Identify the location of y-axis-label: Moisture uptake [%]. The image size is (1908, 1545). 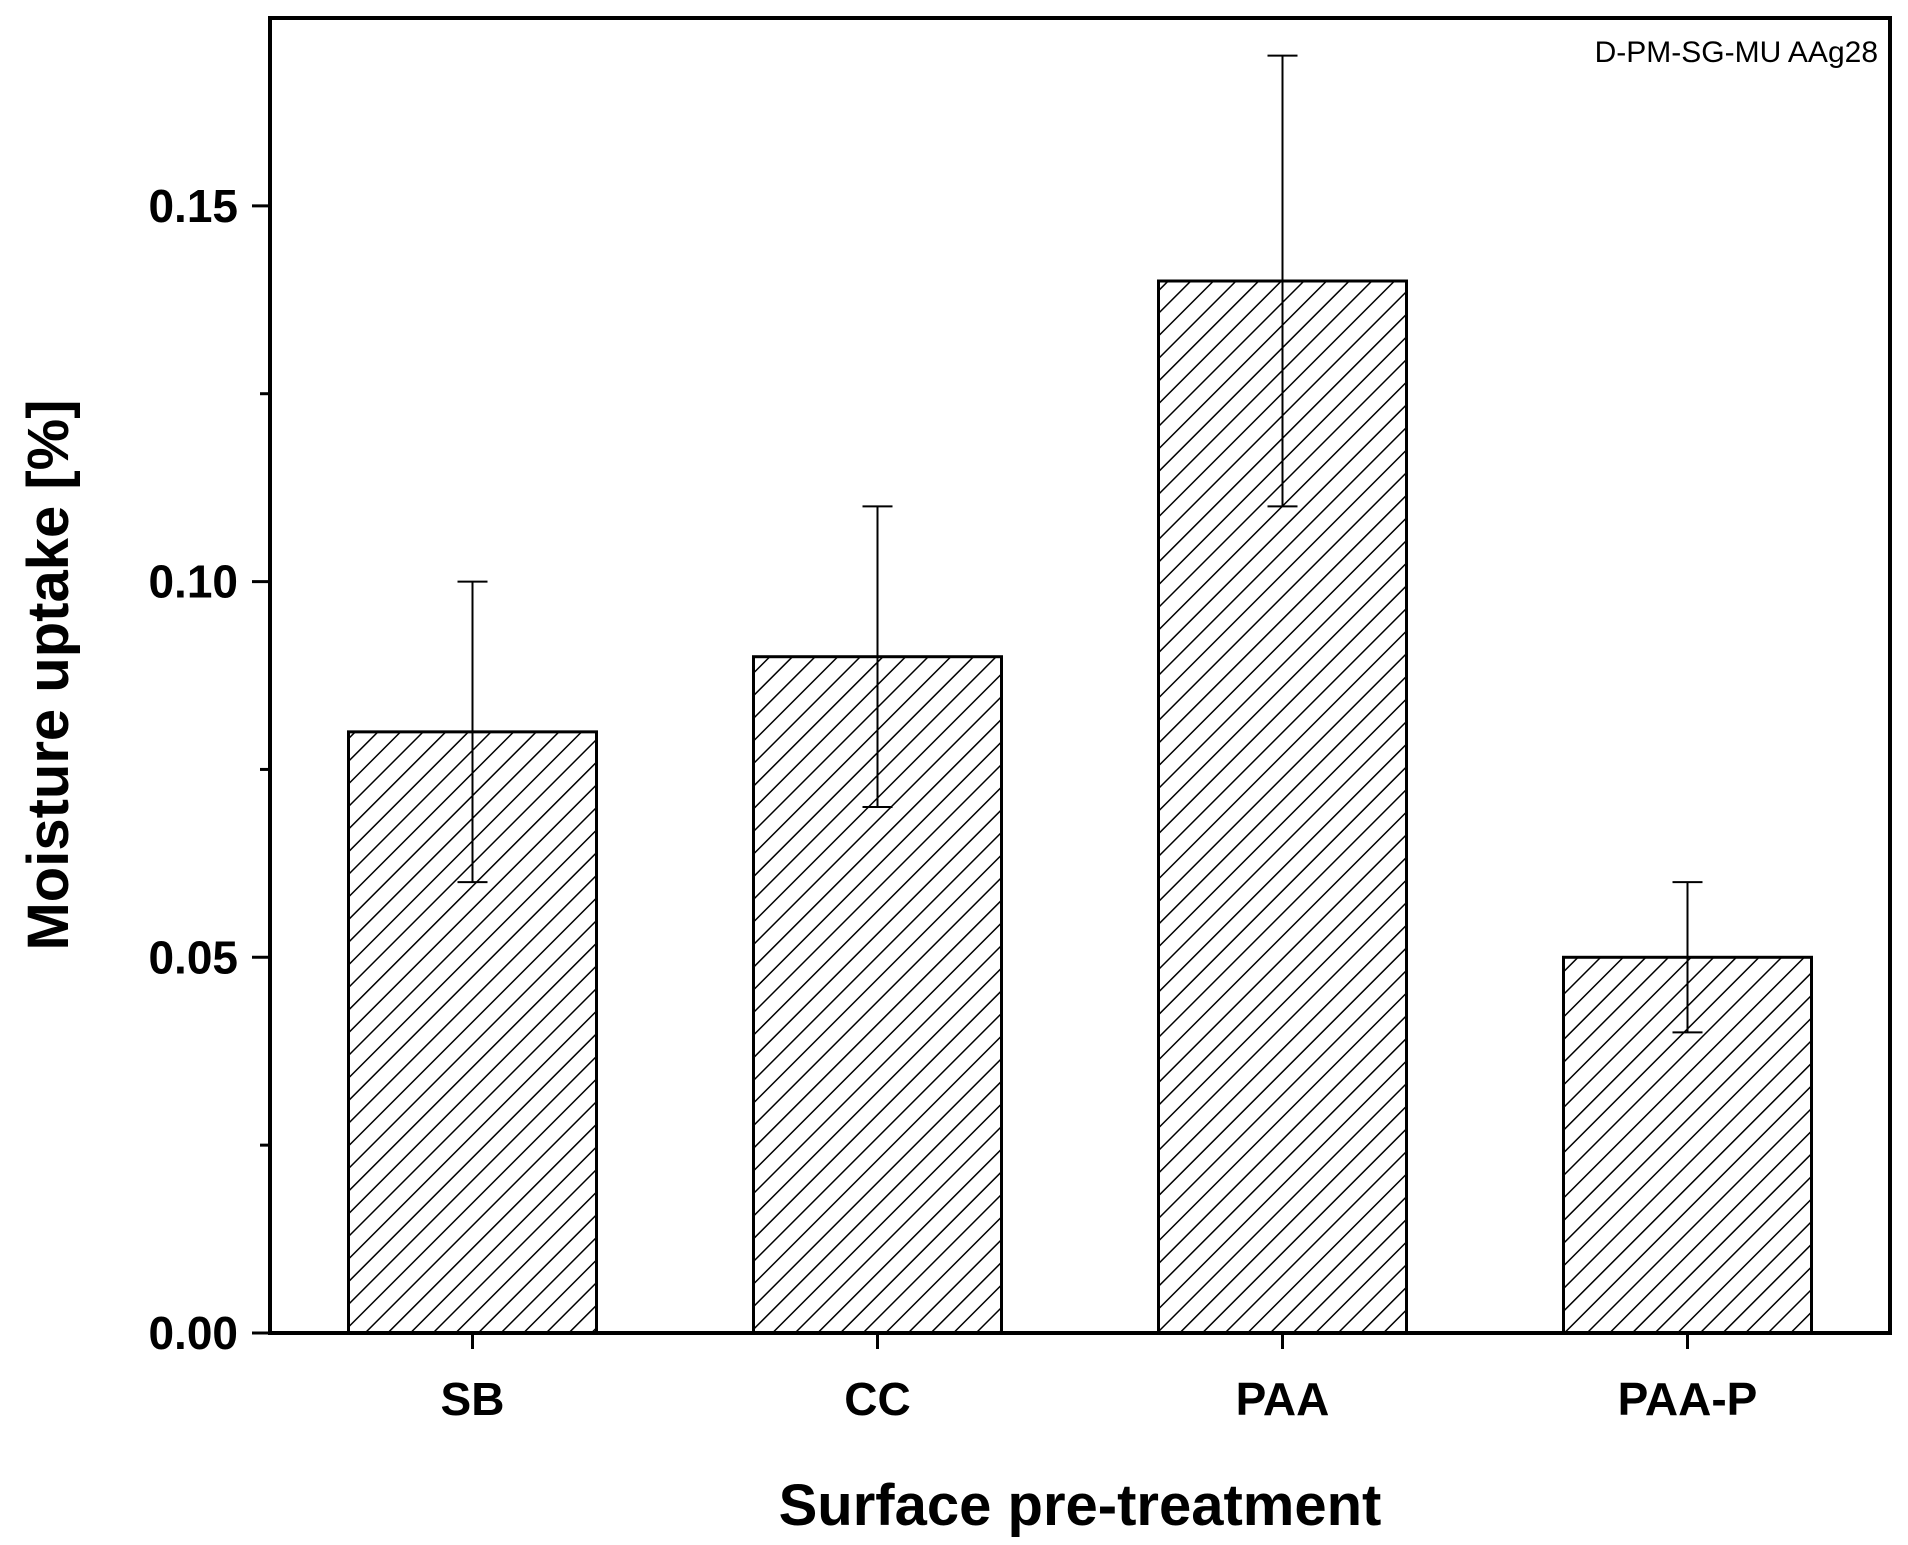
(48, 674).